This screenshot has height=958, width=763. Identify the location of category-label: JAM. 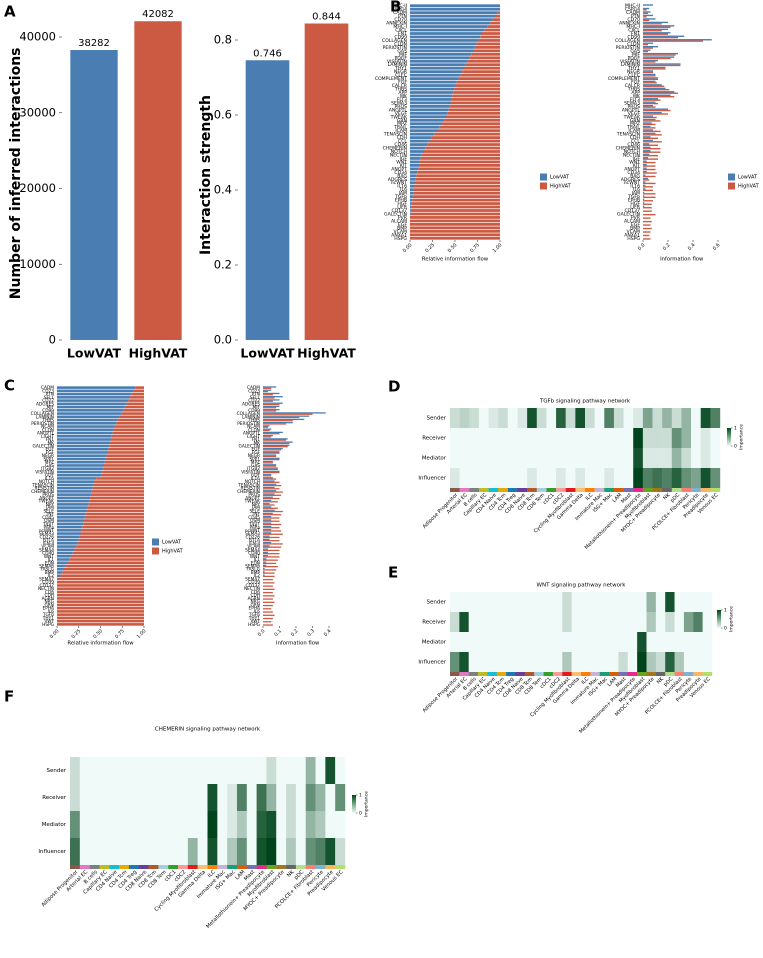
(49, 508).